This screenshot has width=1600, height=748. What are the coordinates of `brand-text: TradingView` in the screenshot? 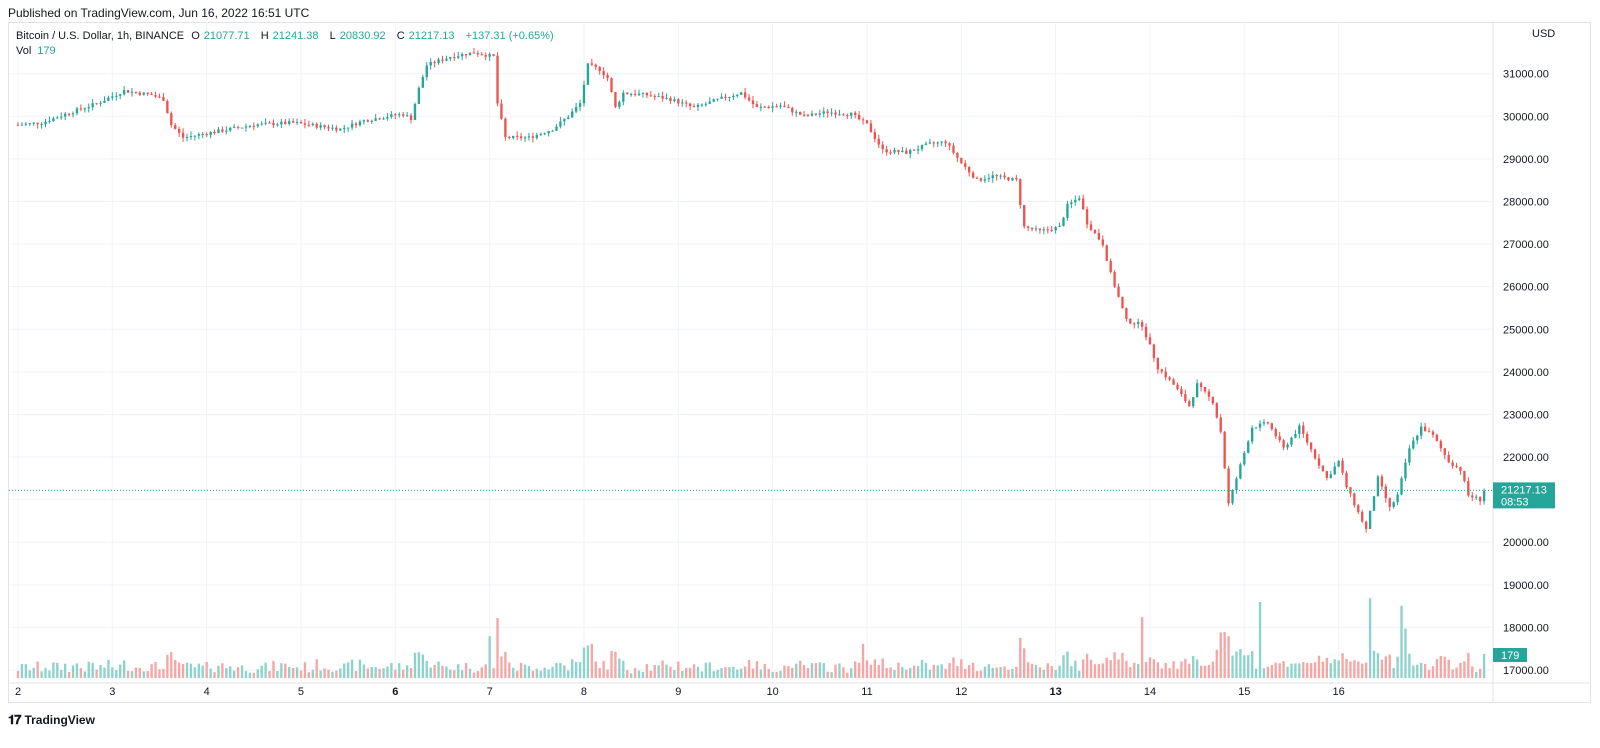 It's located at (59, 720).